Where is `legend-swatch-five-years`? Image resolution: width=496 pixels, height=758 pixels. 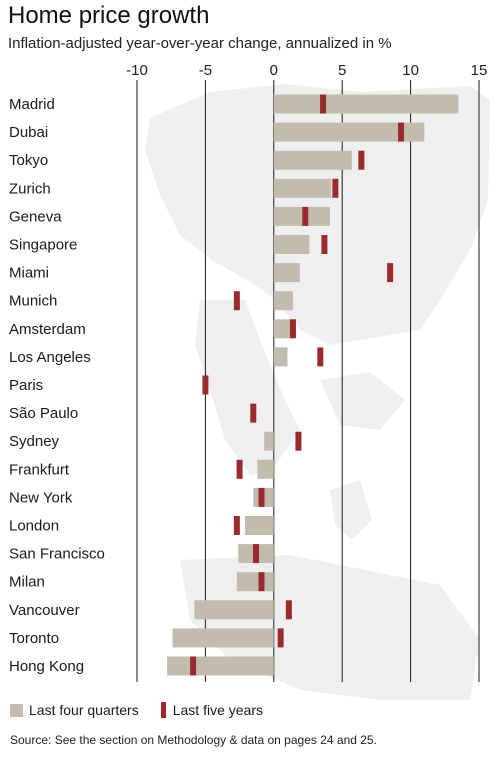
legend-swatch-five-years is located at coordinates (163, 710).